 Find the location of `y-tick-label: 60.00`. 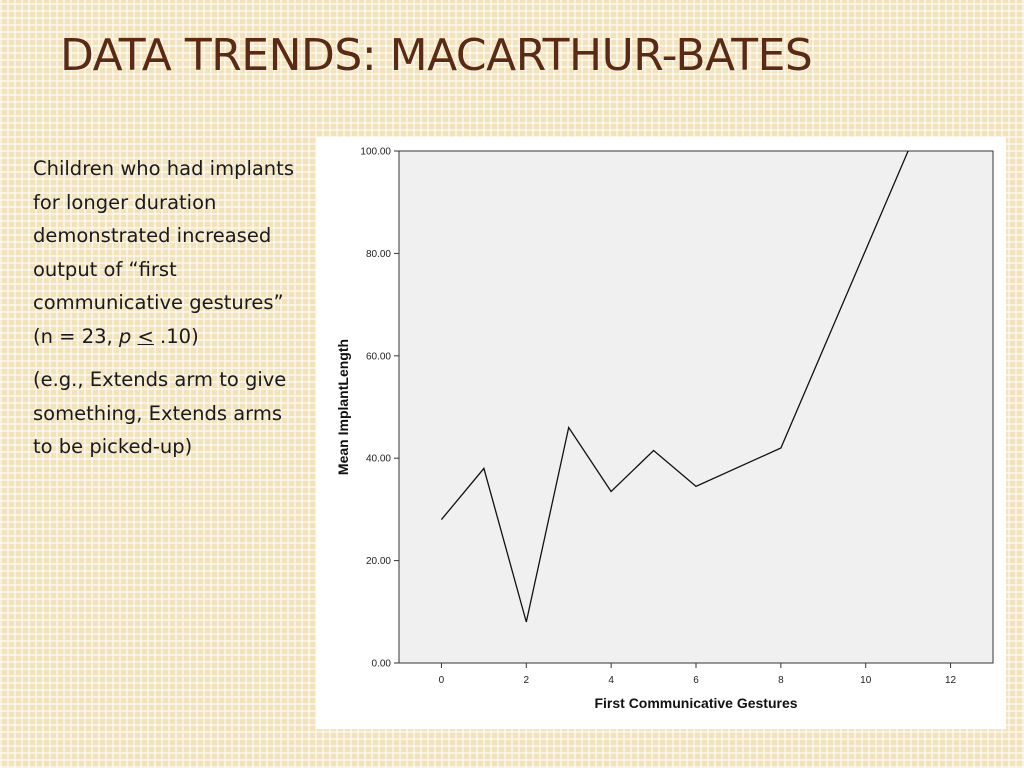

y-tick-label: 60.00 is located at coordinates (378, 356).